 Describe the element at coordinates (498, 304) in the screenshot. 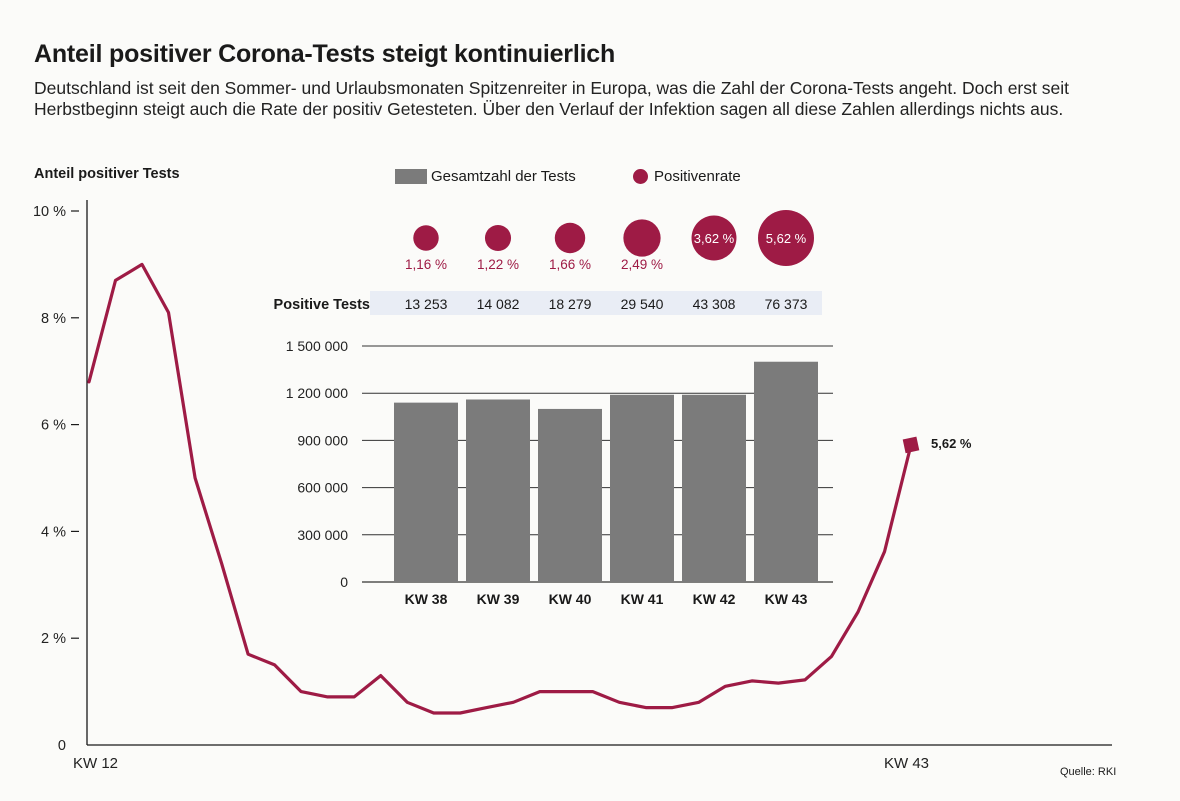

I see `positive-tests-value: 14 082` at that location.